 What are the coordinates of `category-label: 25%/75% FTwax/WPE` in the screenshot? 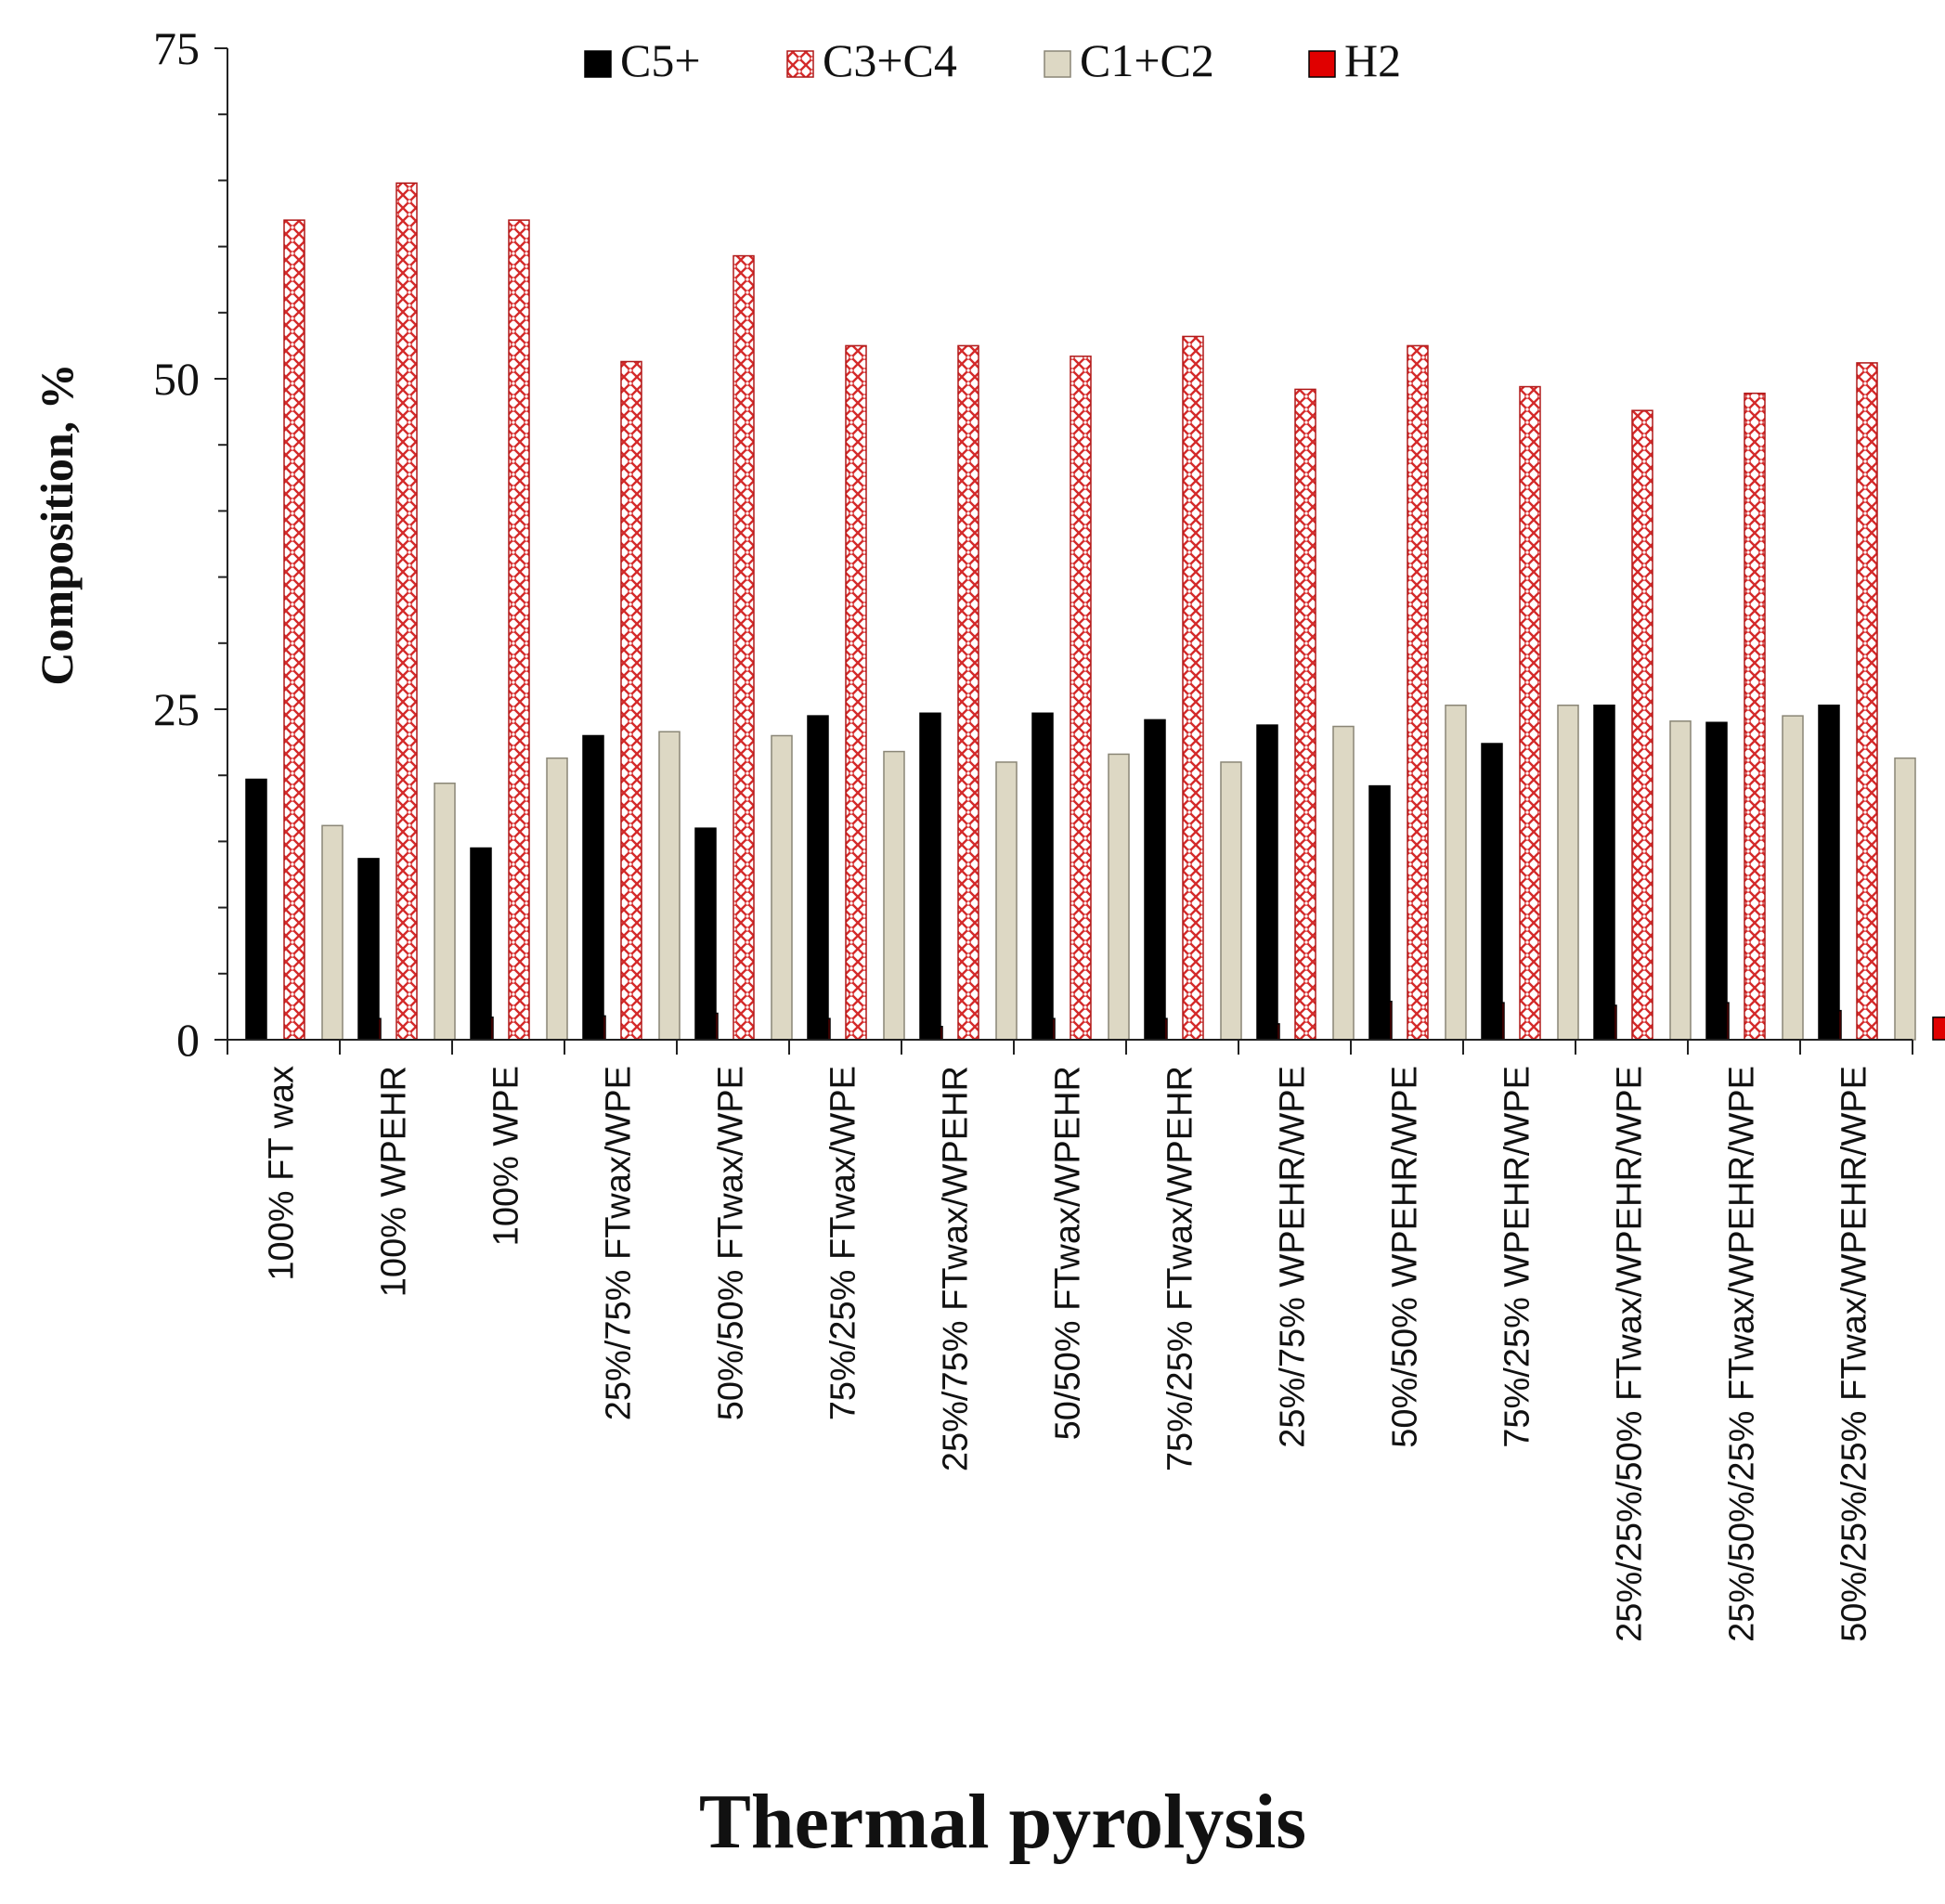 It's located at (619, 1243).